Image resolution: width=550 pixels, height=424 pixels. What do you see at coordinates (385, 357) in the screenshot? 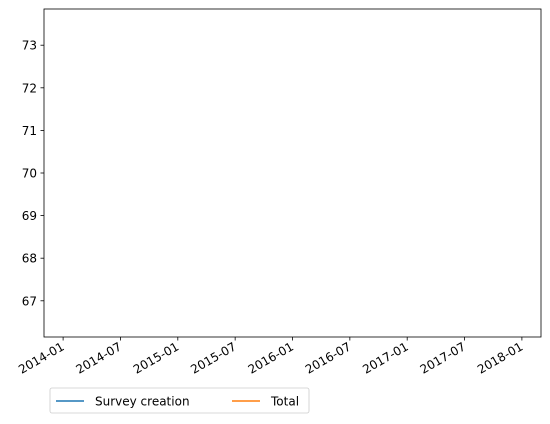
I see `x-tick-label: 2017-01` at bounding box center [385, 357].